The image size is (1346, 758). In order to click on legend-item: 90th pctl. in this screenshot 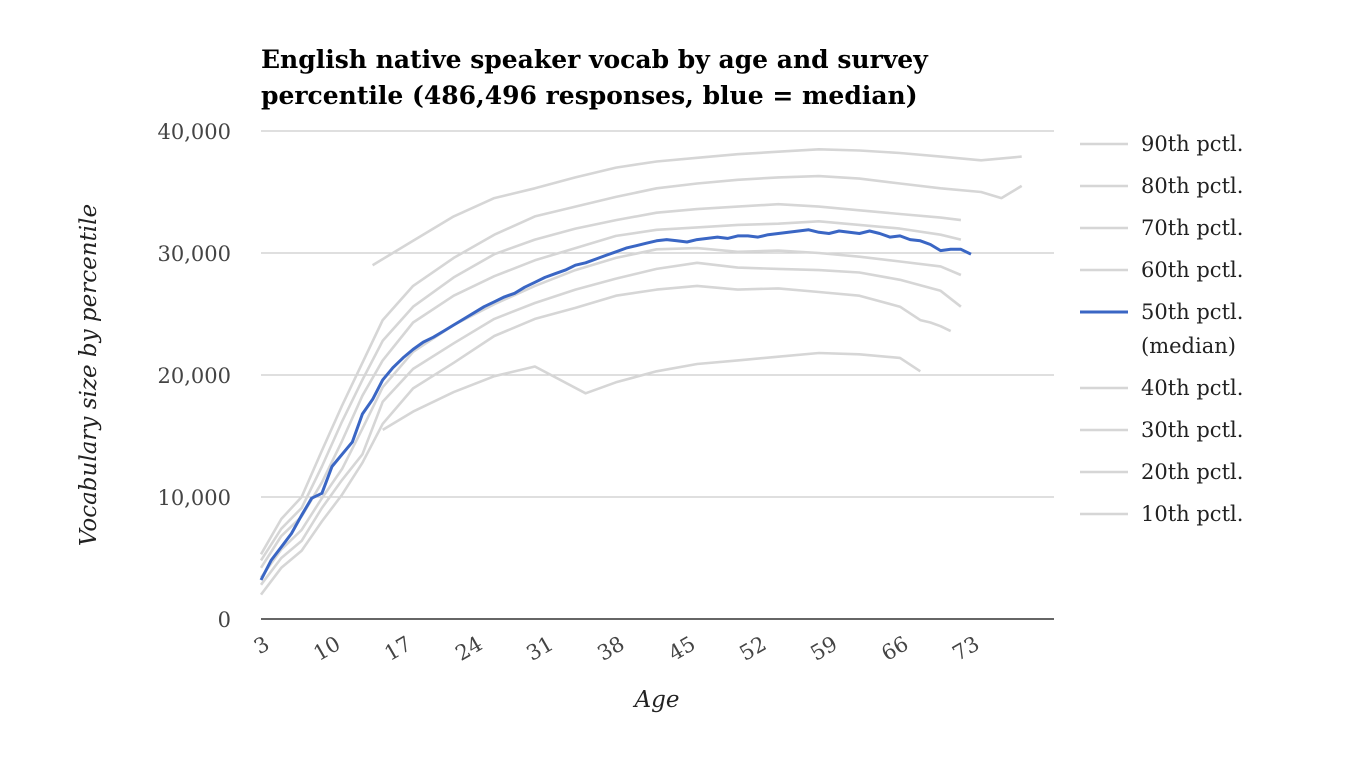, I will do `click(1161, 144)`.